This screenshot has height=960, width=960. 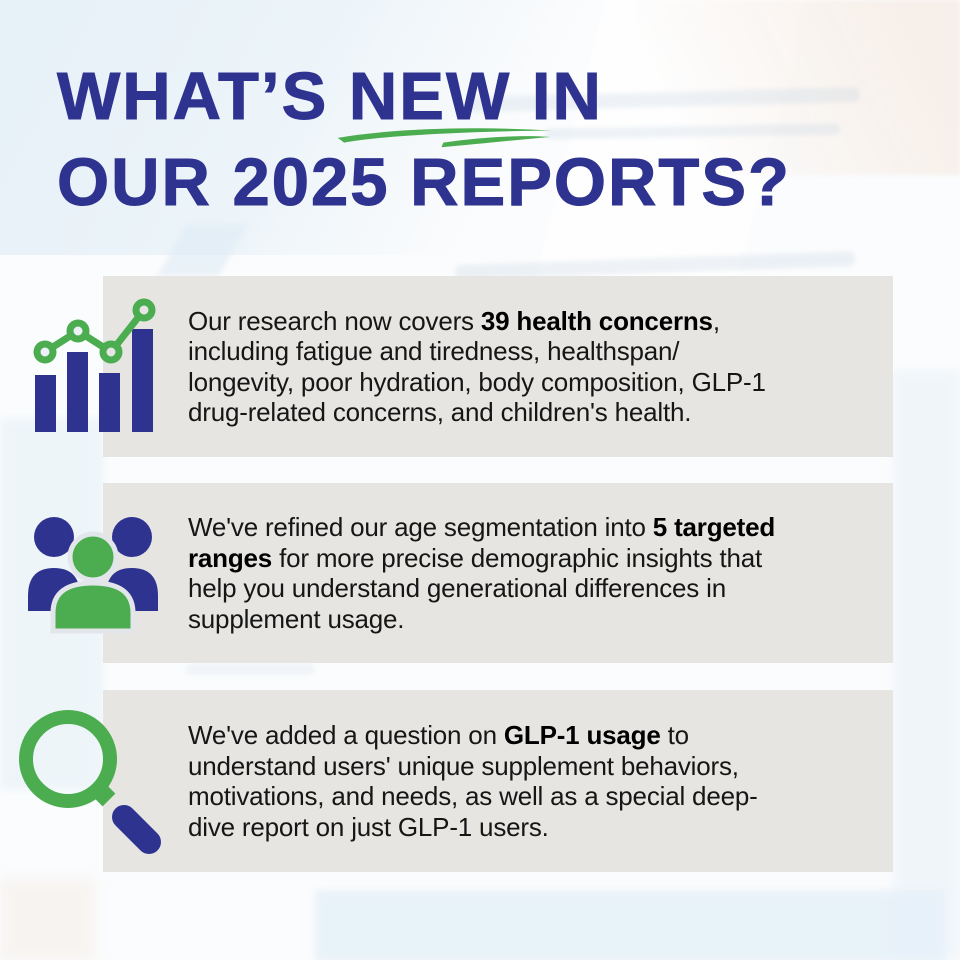 I want to click on person-front-green, so click(x=93, y=582).